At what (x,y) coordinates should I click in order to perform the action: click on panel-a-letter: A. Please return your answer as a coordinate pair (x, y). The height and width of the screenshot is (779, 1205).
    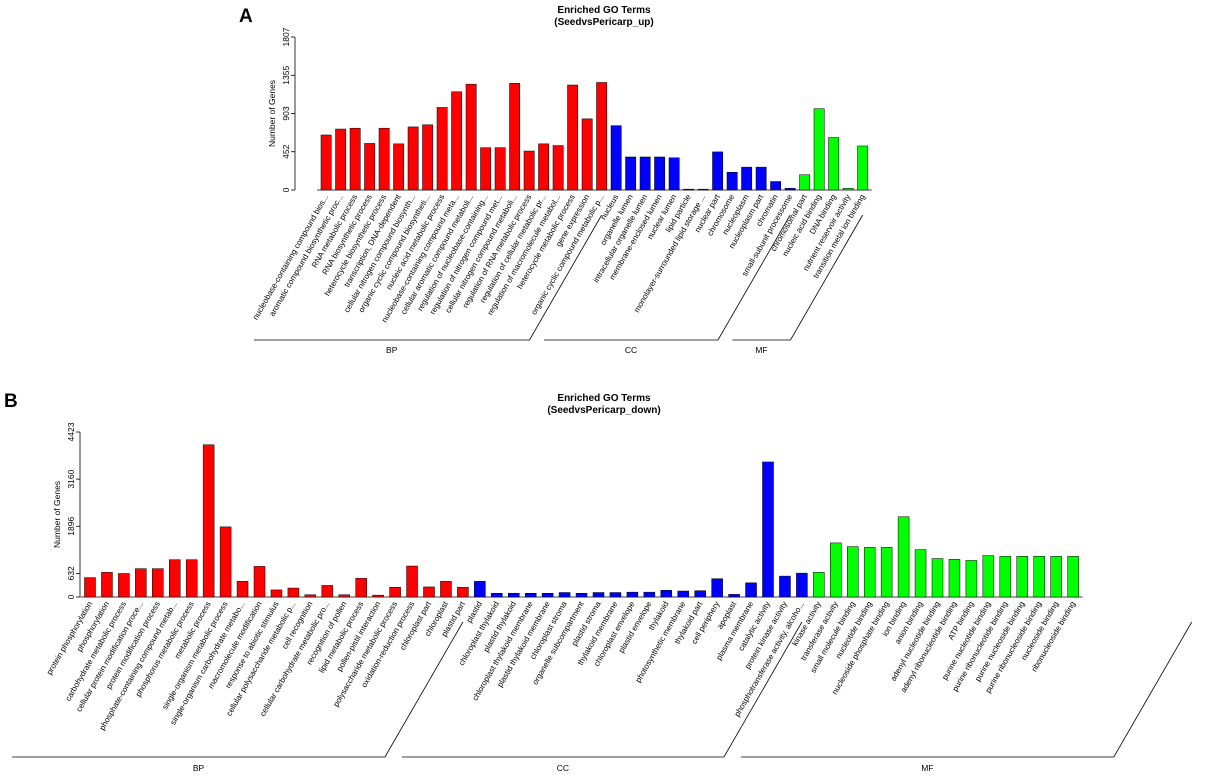
    Looking at the image, I should click on (246, 16).